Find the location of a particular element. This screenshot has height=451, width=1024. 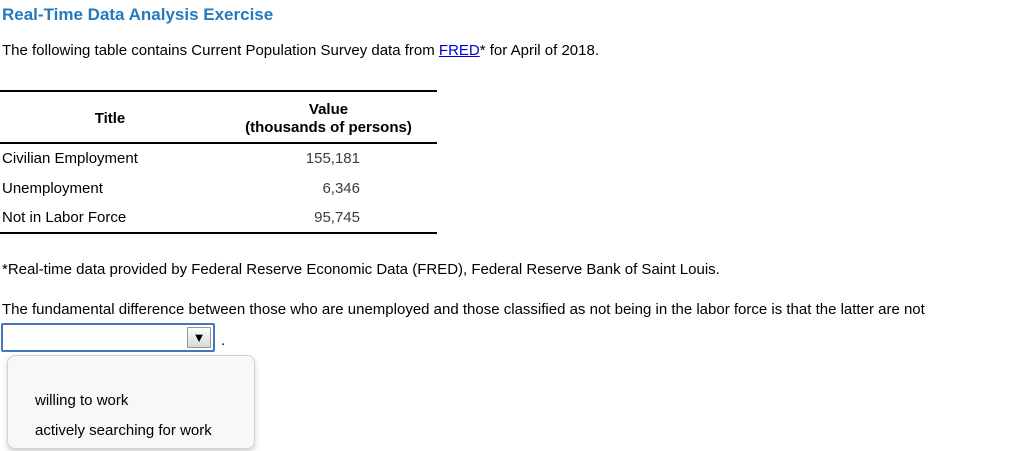

row-title-not-in-labor-force: Not in Labor Force is located at coordinates (64, 217).